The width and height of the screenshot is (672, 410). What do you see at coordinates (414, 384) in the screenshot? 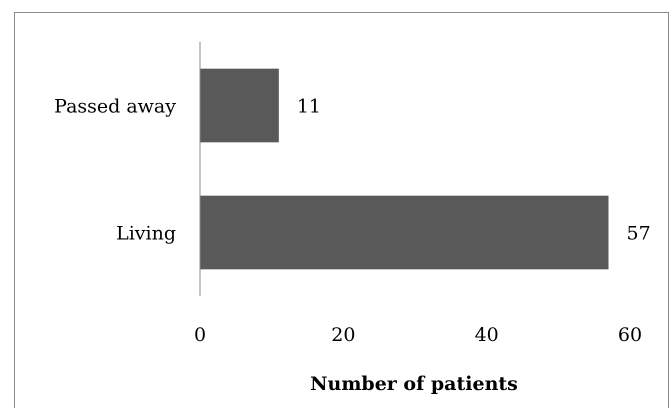
I see `x-axis-label: Number of patients` at bounding box center [414, 384].